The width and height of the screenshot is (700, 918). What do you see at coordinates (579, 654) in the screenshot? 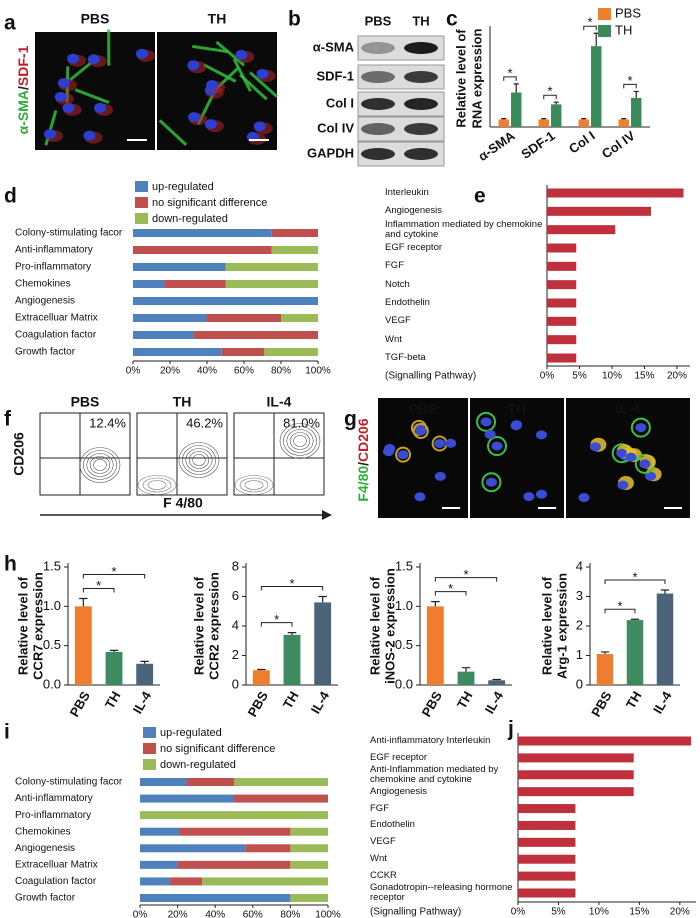
I see `y-tick-label: 1` at bounding box center [579, 654].